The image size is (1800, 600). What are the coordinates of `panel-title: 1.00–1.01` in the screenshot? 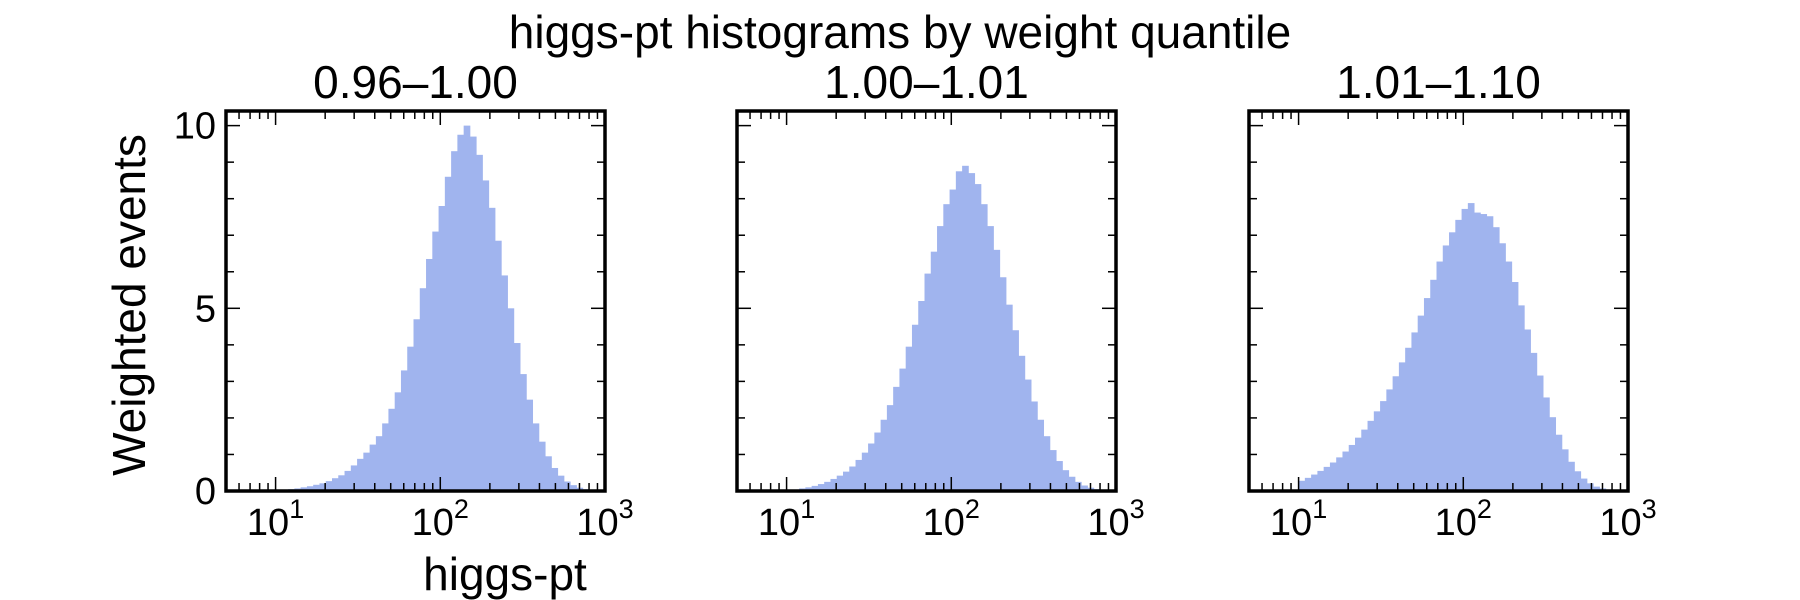 It's located at (926, 82).